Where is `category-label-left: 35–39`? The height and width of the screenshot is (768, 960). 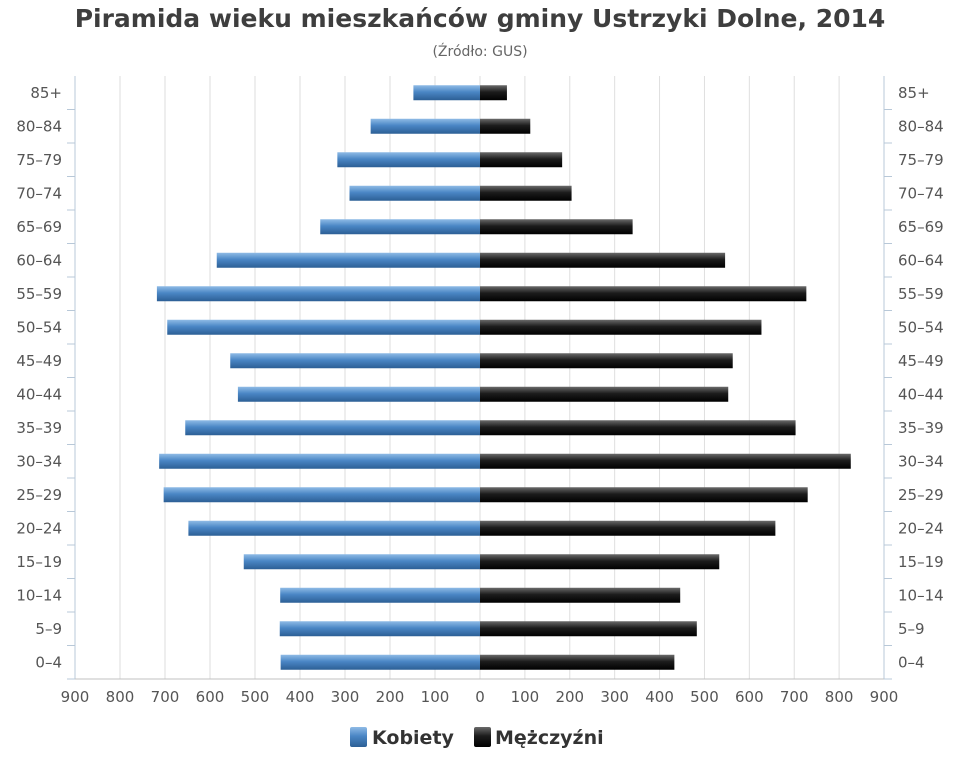 category-label-left: 35–39 is located at coordinates (39, 428).